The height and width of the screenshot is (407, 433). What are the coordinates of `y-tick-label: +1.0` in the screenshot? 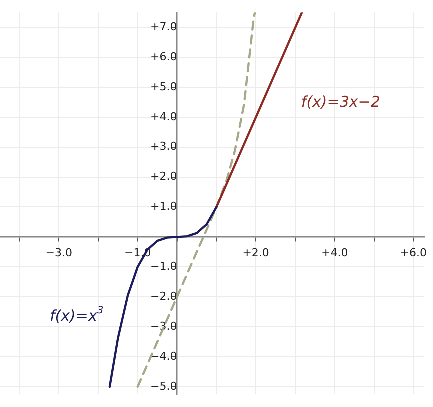 It's located at (164, 207).